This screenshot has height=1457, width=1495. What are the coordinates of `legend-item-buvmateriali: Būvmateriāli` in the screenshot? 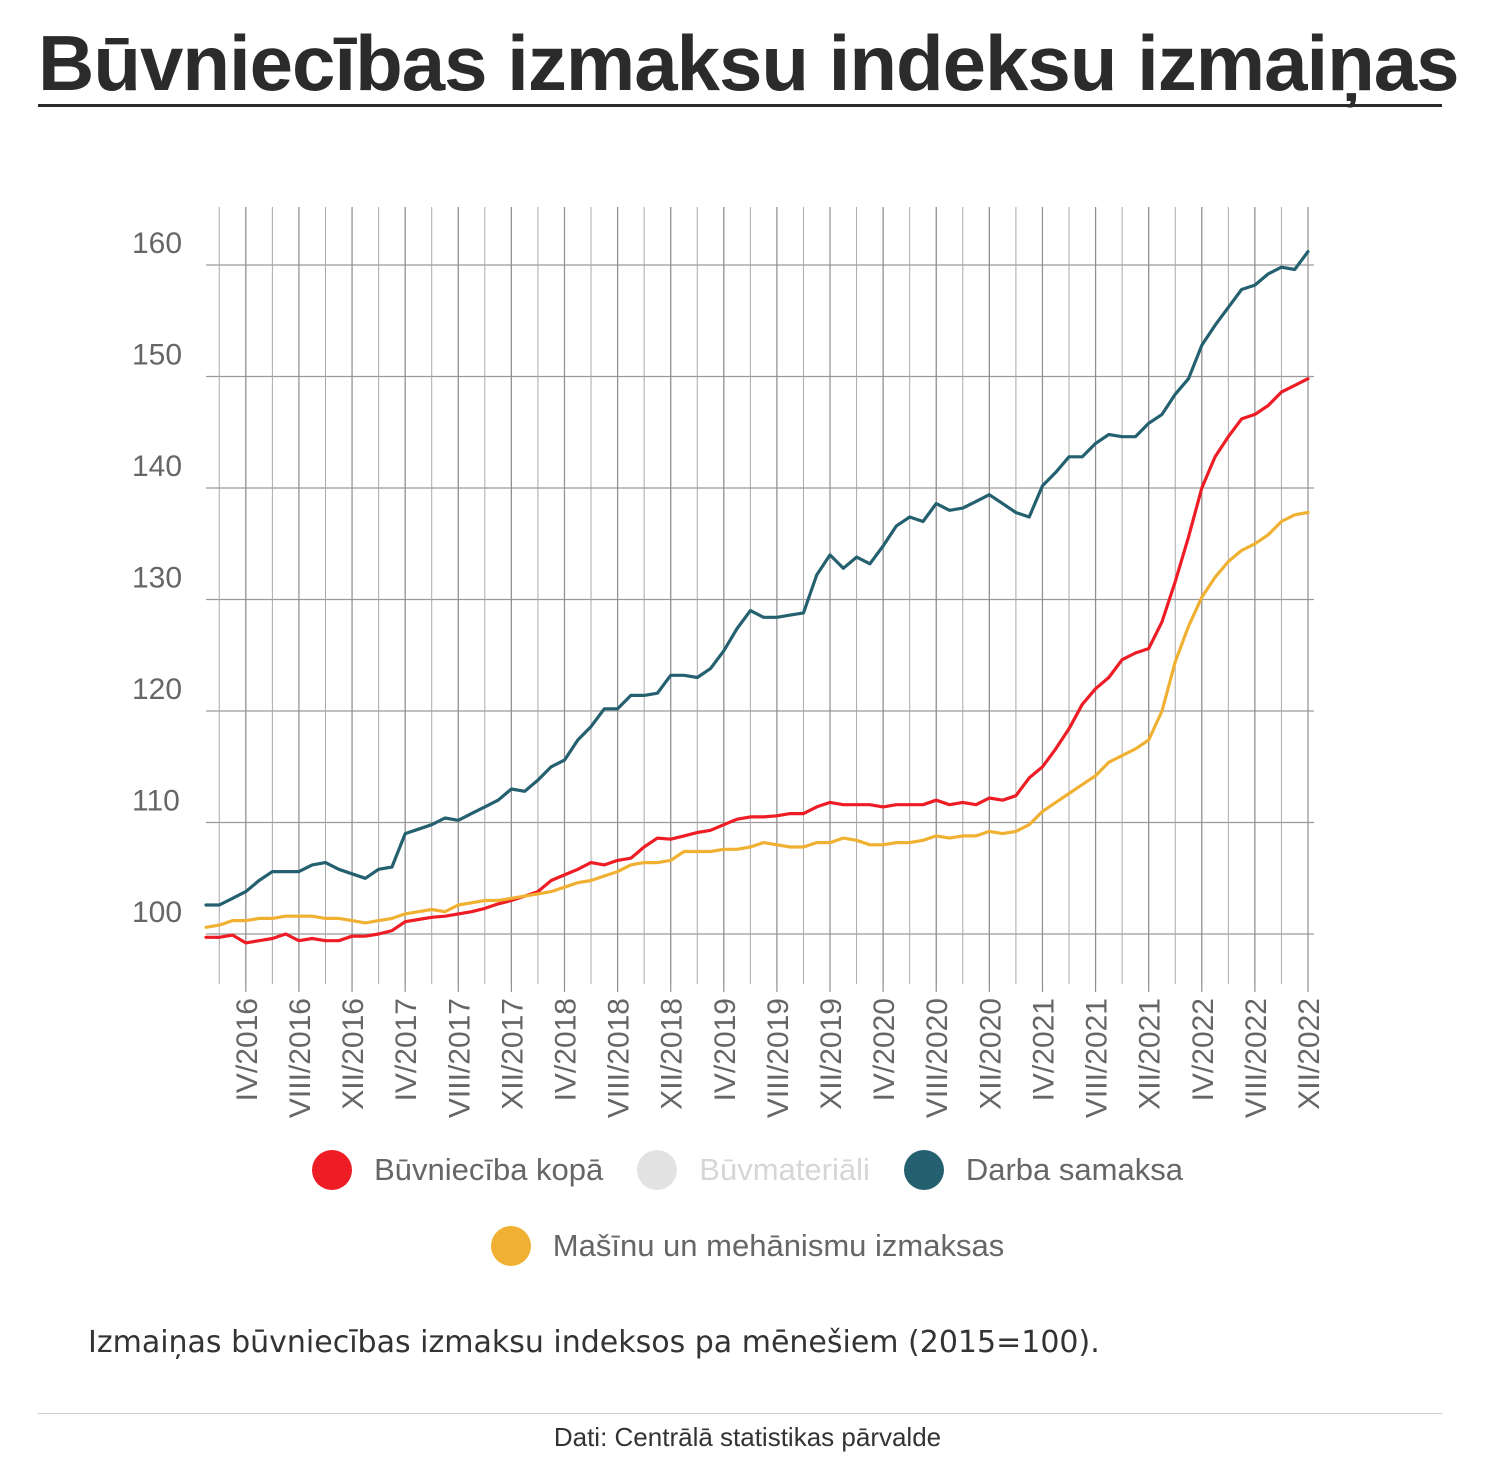 It's located at (753, 1170).